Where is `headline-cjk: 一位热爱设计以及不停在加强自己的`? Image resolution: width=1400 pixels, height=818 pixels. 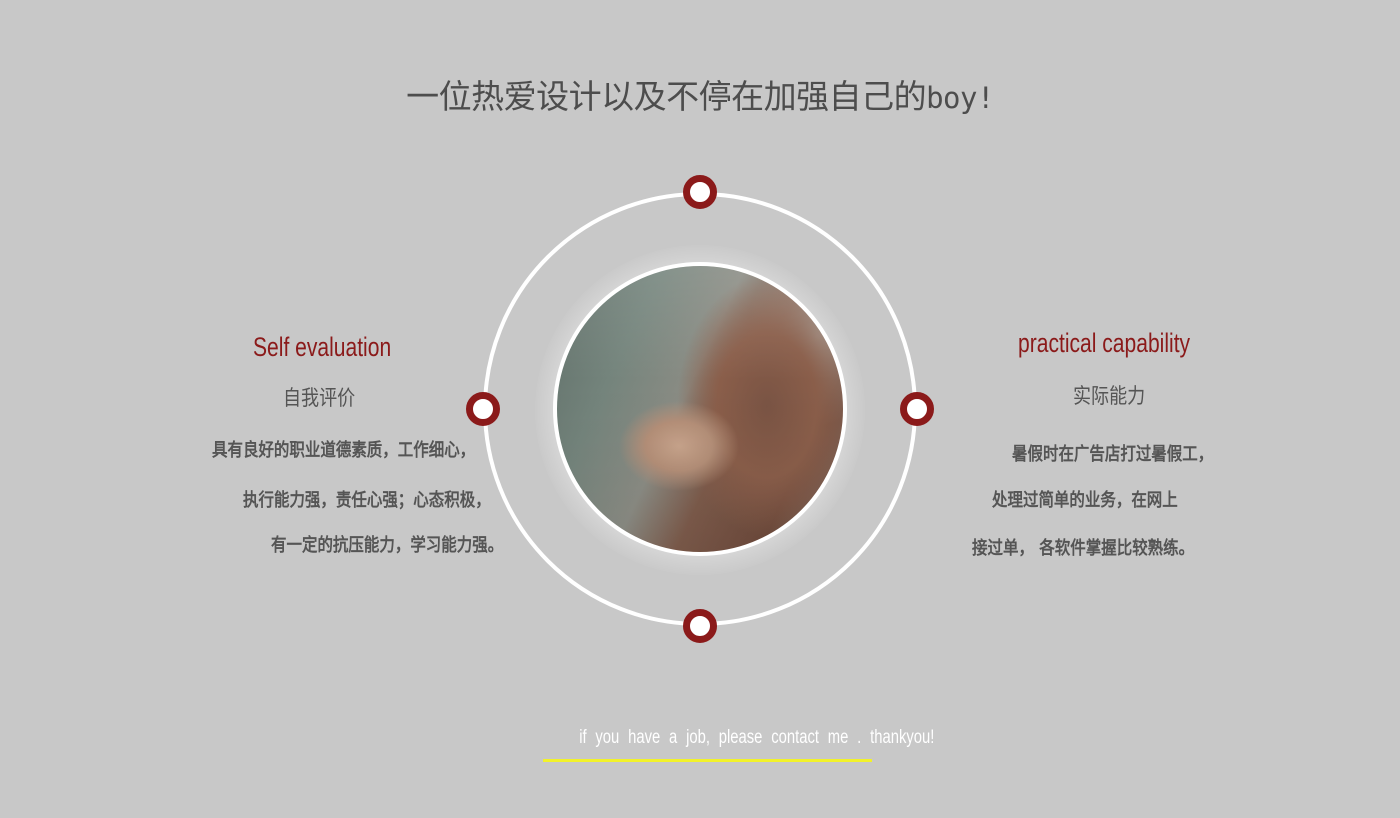 headline-cjk: 一位热爱设计以及不停在加强自己的 is located at coordinates (666, 96).